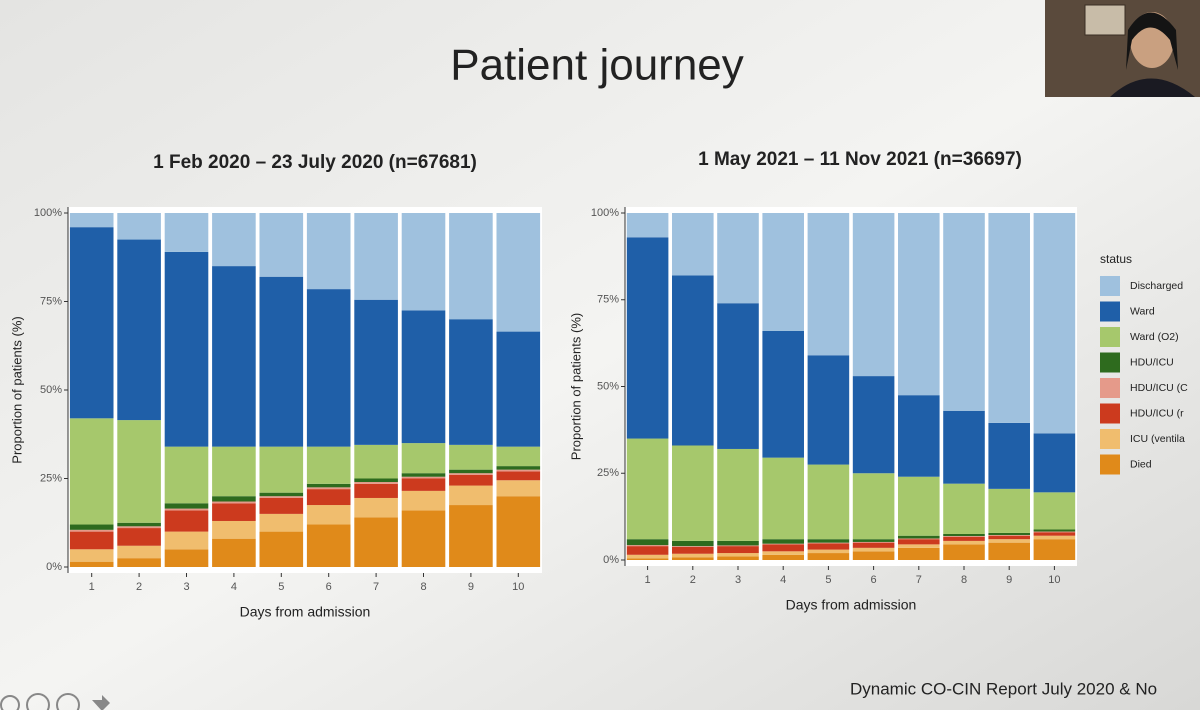  I want to click on legend-label: HDU/ICU, so click(1152, 362).